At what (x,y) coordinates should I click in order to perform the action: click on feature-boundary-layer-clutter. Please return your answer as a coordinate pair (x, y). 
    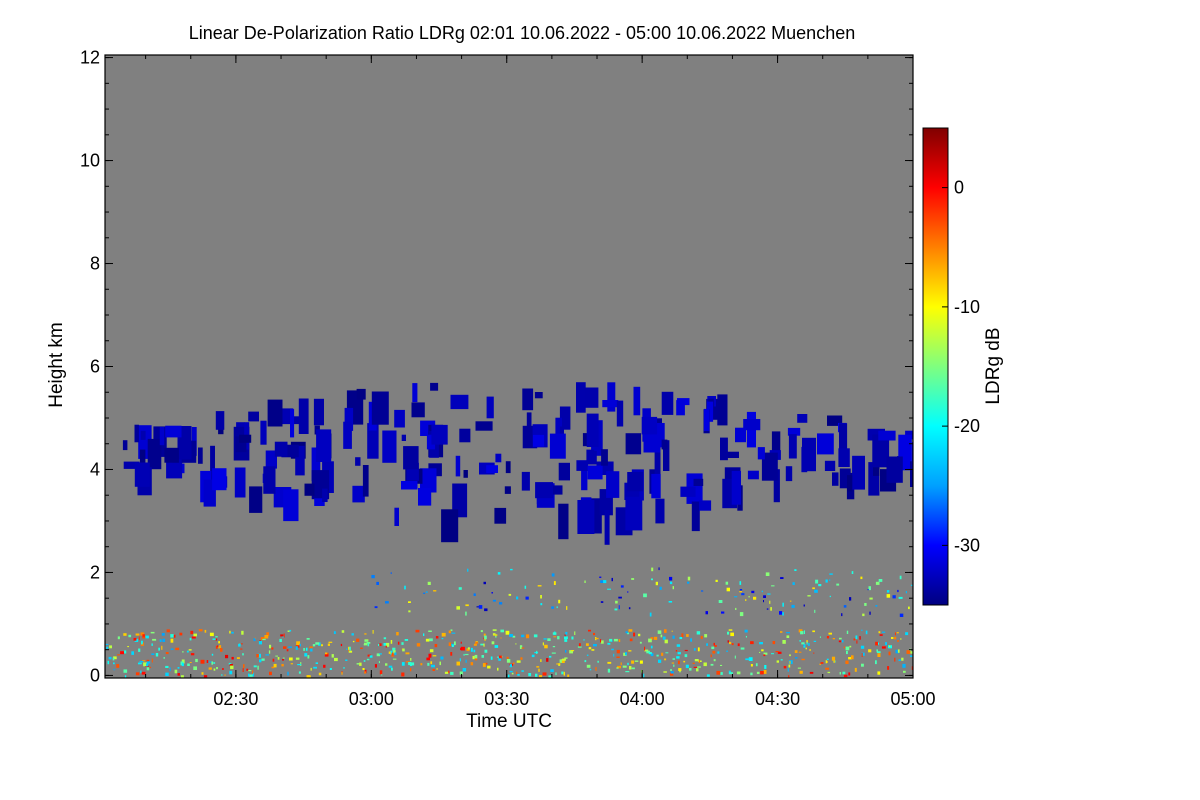
    Looking at the image, I should click on (509, 653).